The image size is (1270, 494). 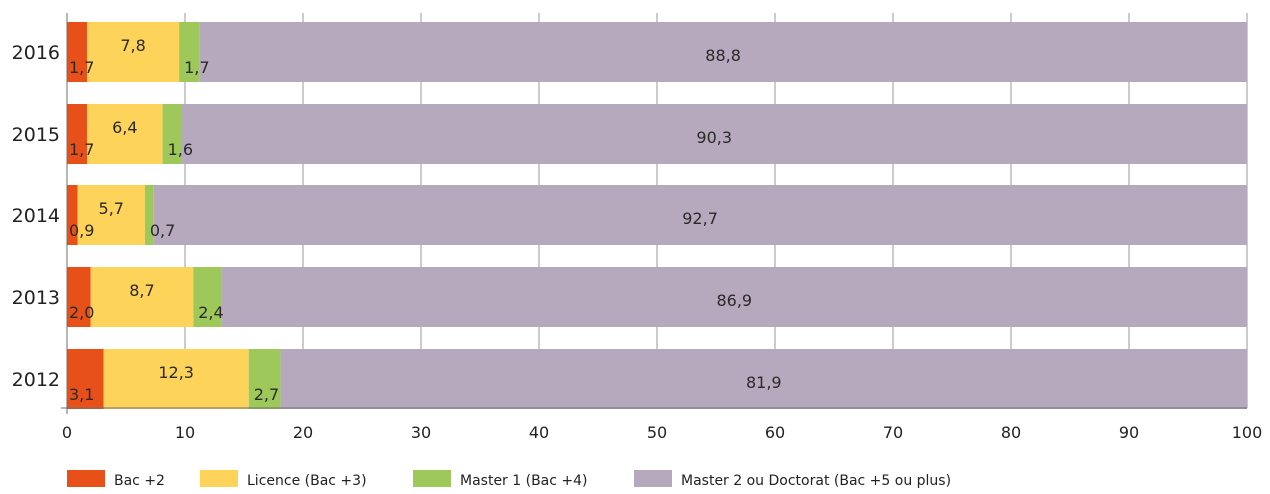 I want to click on category-label: 2015, so click(x=36, y=135).